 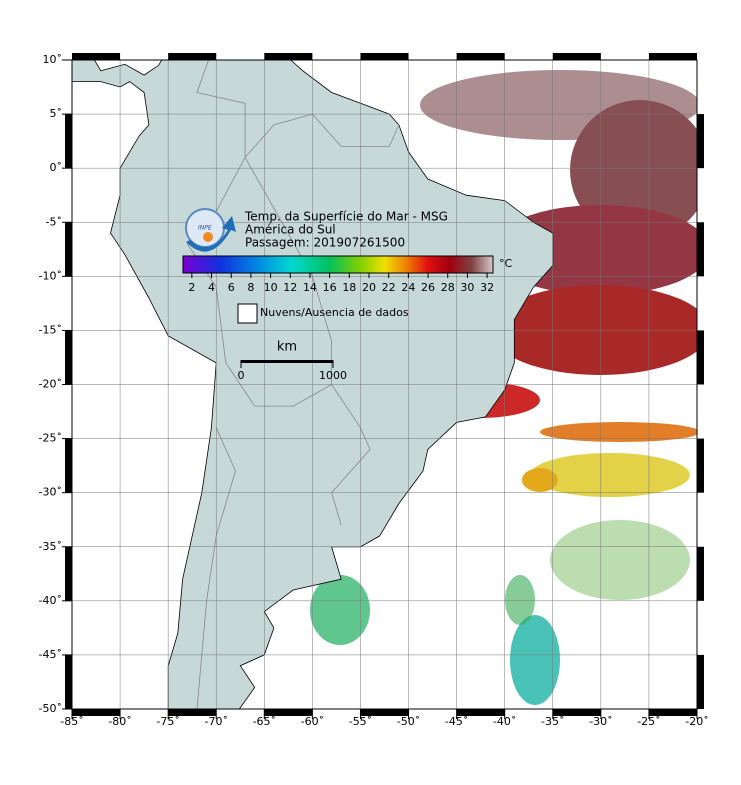 I want to click on scale-label: 0, so click(x=241, y=375).